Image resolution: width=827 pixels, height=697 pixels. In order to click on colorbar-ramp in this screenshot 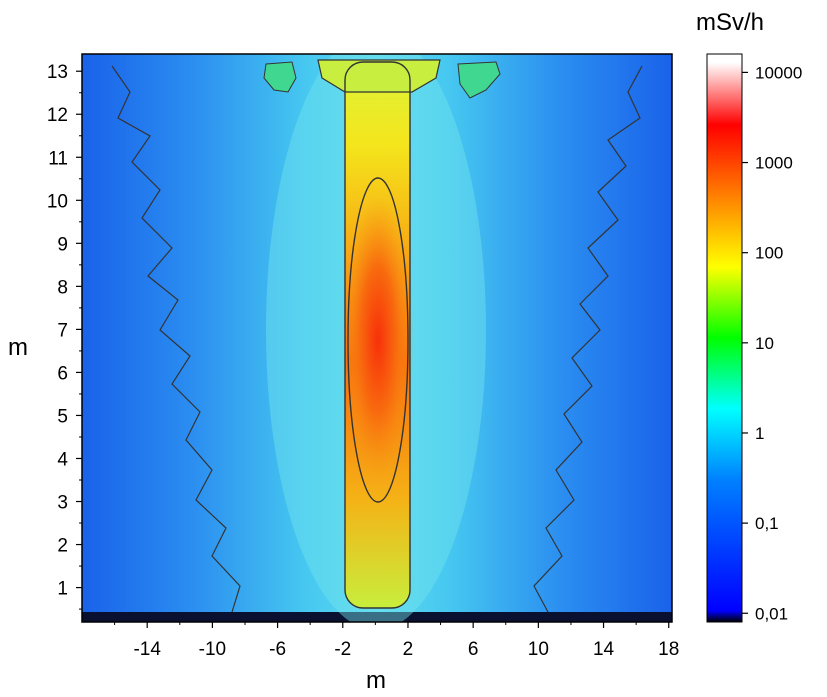, I will do `click(724, 338)`.